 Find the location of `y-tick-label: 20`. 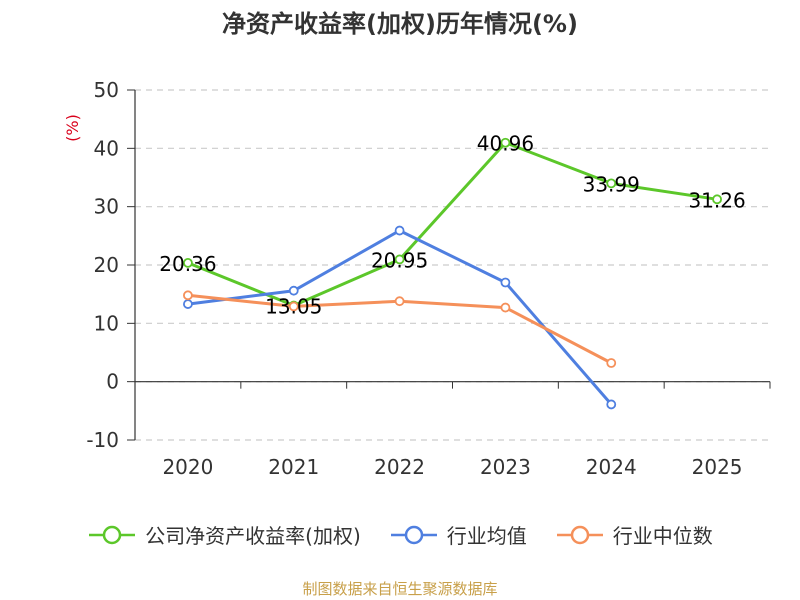

y-tick-label: 20 is located at coordinates (106, 265).